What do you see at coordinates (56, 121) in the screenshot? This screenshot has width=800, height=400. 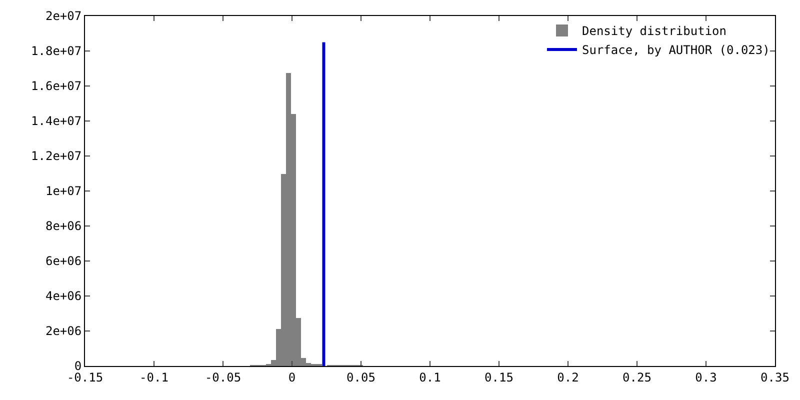 I see `y-tick-label: 1.4e+07` at bounding box center [56, 121].